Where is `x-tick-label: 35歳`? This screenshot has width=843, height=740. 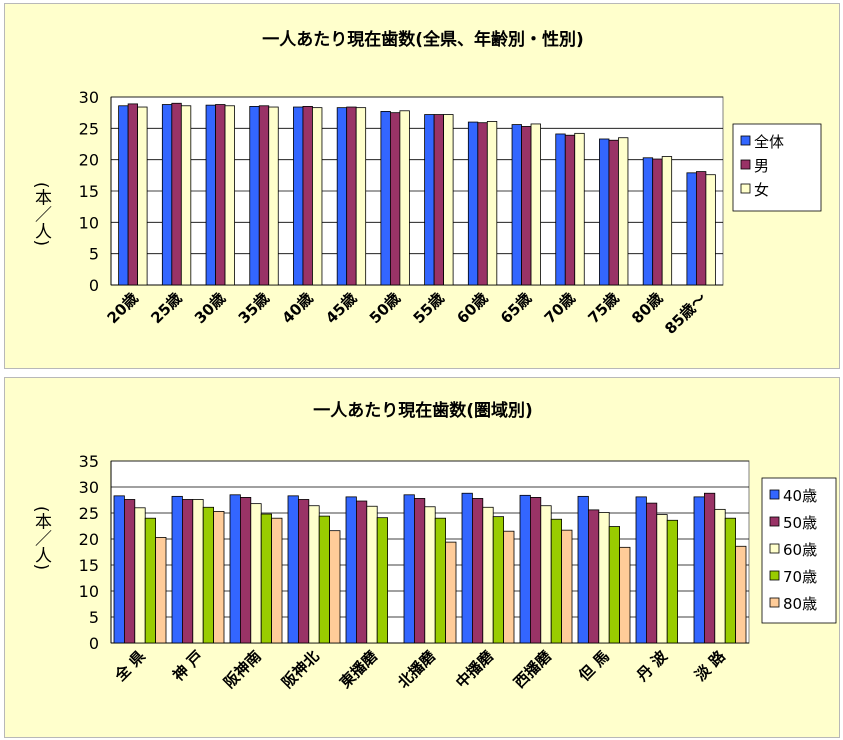 x-tick-label: 35歳 is located at coordinates (254, 308).